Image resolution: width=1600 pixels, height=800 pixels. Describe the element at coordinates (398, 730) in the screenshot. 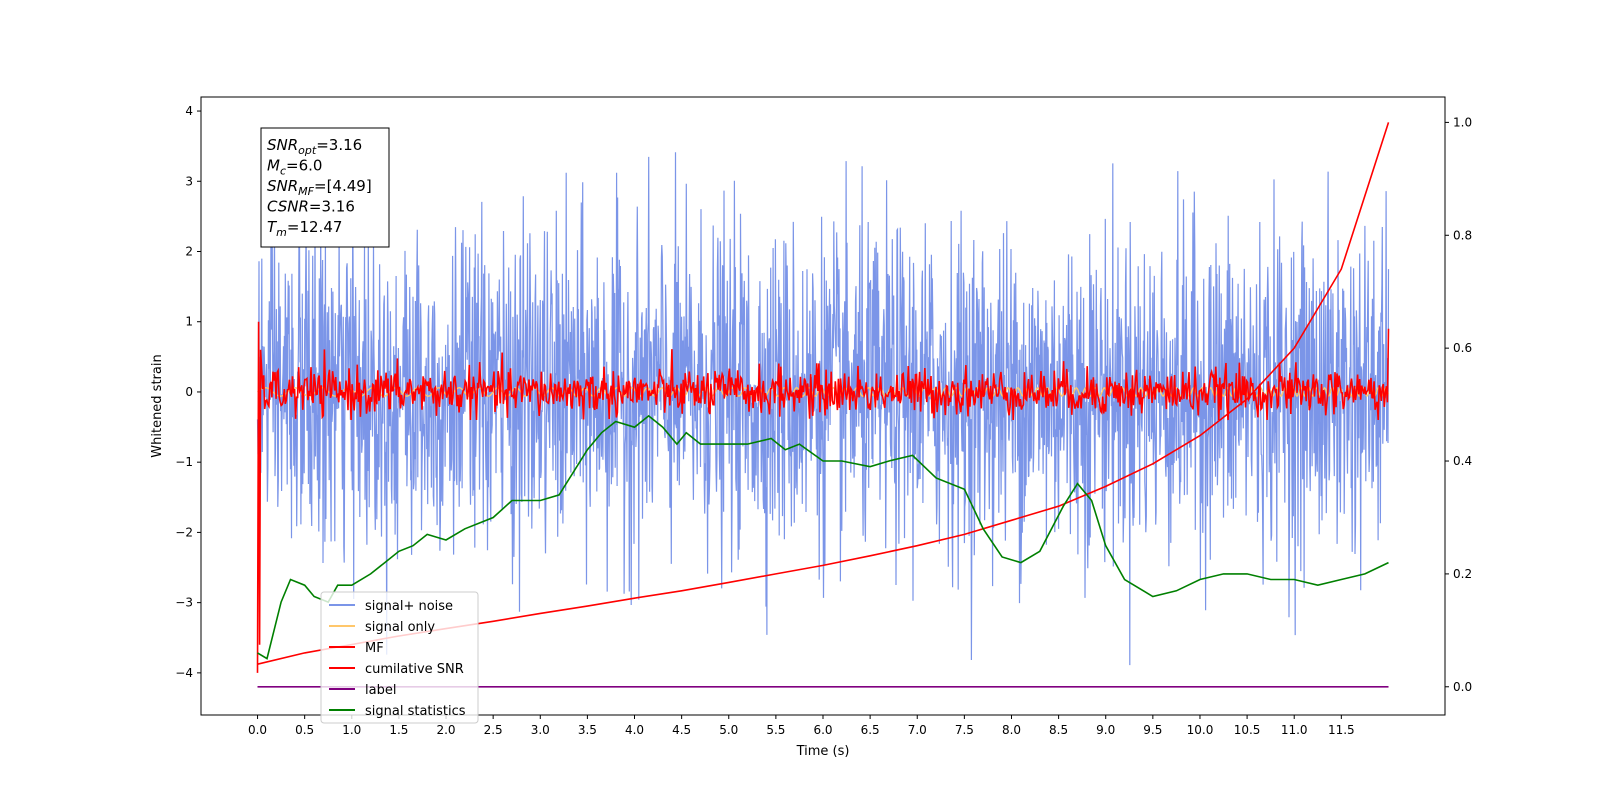

I see `x-tick-label: 1.5` at that location.